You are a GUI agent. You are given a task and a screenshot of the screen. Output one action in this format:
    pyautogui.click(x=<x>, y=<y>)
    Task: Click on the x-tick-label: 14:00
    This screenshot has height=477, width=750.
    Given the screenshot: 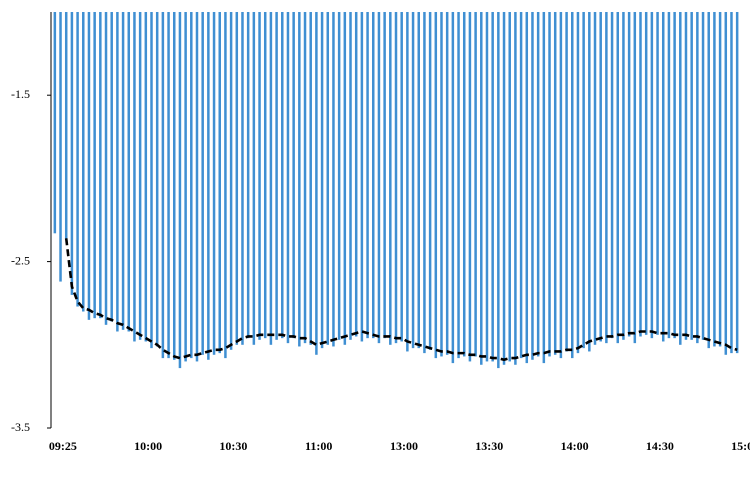 What is the action you would take?
    pyautogui.click(x=575, y=446)
    